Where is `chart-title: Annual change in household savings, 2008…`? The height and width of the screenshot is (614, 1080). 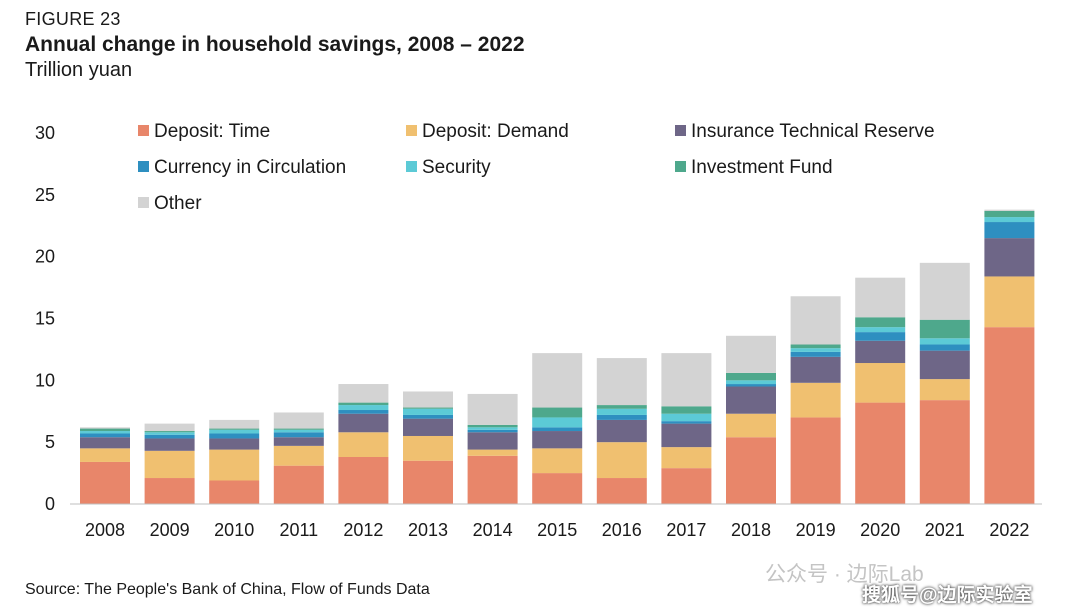 chart-title: Annual change in household savings, 2008… is located at coordinates (275, 44).